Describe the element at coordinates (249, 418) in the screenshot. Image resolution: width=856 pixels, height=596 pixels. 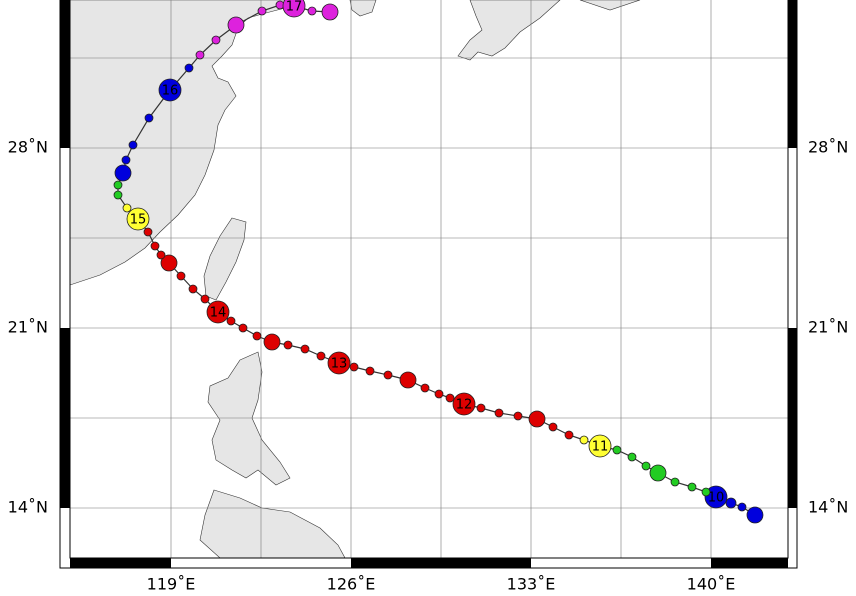
I see `luzon` at that location.